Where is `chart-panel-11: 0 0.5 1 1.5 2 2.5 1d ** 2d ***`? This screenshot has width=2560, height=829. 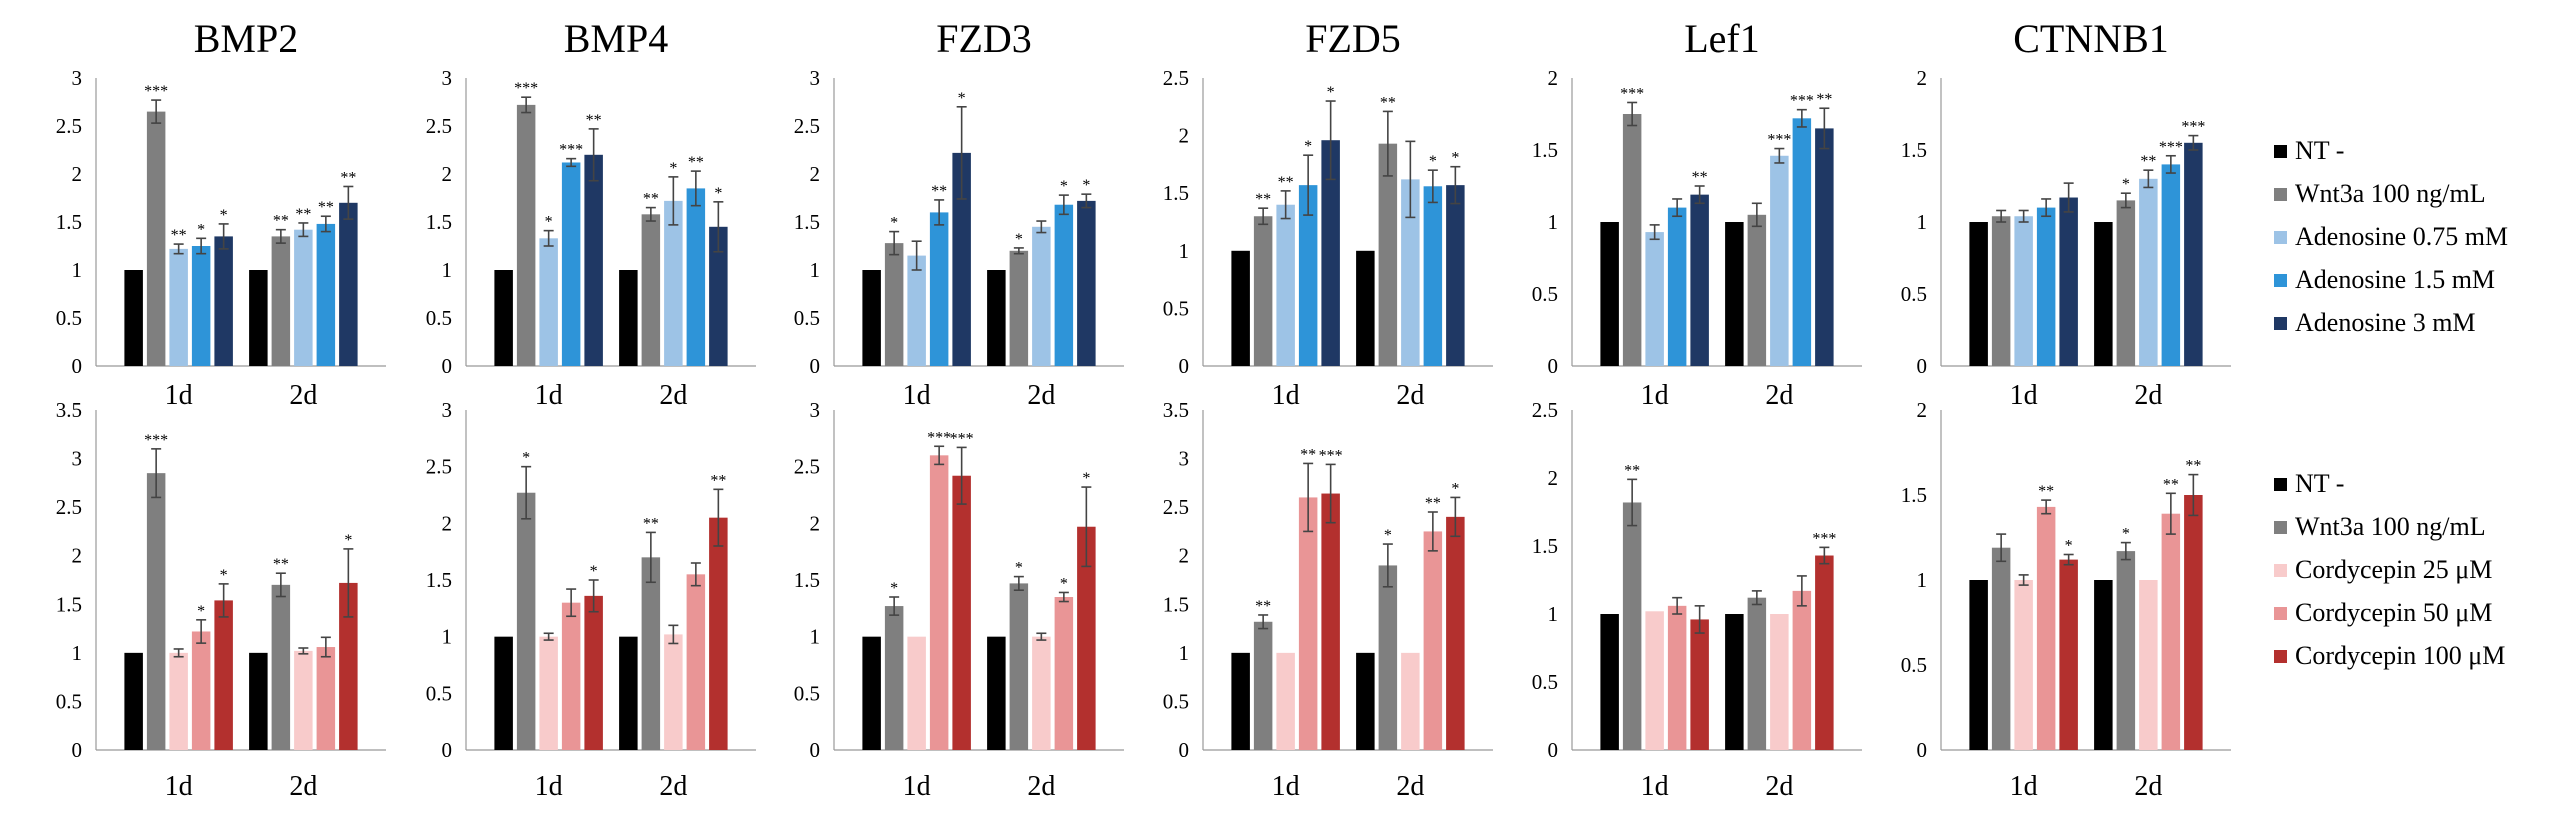 chart-panel-11: 0 0.5 1 1.5 2 2.5 1d ** 2d *** is located at coordinates (1697, 600).